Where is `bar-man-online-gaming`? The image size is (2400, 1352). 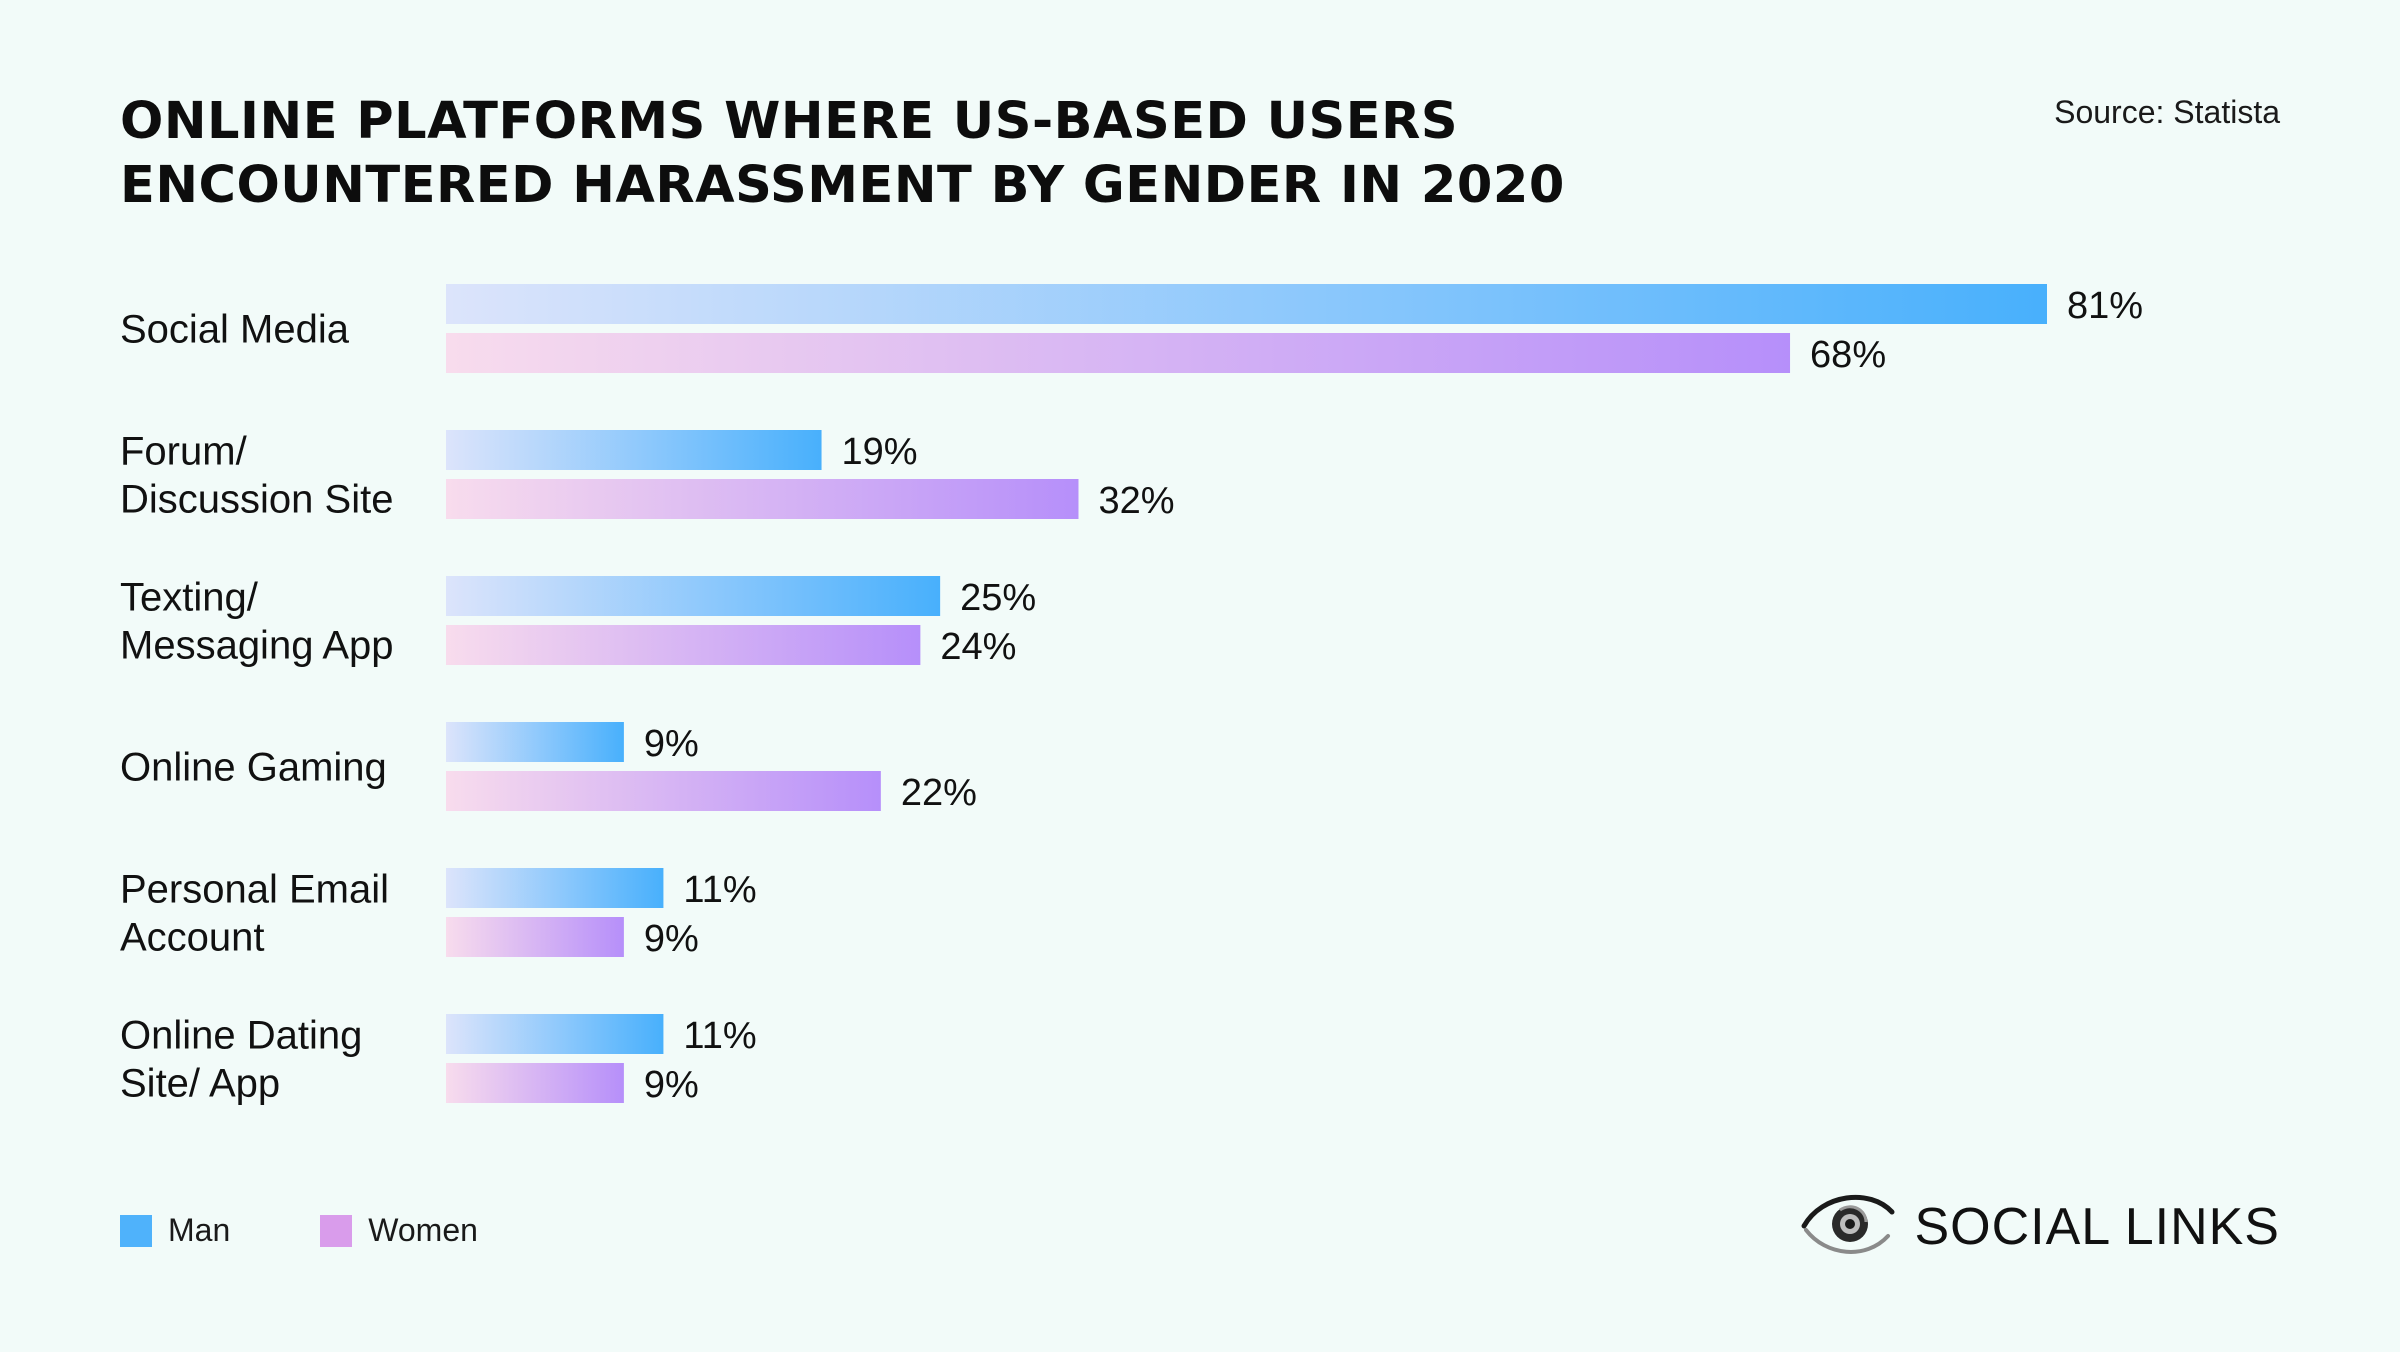
bar-man-online-gaming is located at coordinates (535, 742).